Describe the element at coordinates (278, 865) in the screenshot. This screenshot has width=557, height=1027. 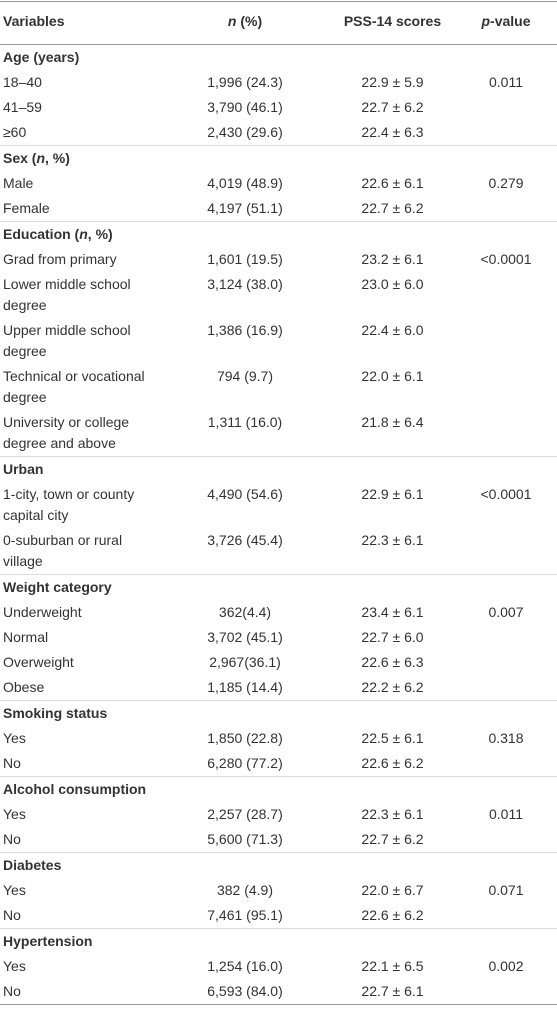
I see `section-title: Diabetes` at that location.